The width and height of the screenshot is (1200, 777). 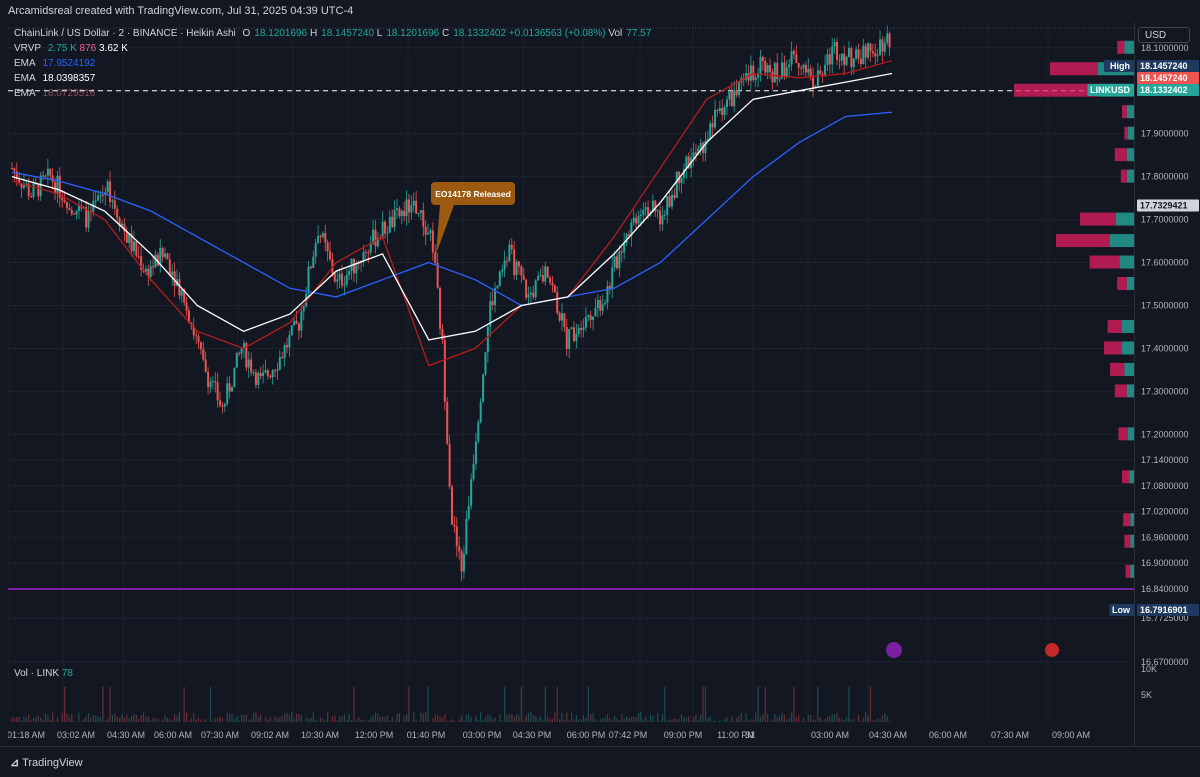 What do you see at coordinates (126, 735) in the screenshot?
I see `time-axis-label: 04:30 AM` at bounding box center [126, 735].